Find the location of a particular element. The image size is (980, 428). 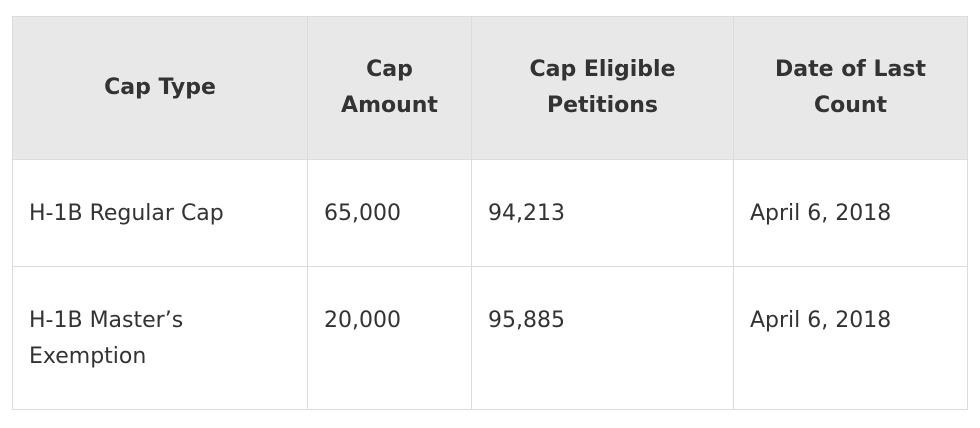

table-cell: 20,000 is located at coordinates (389, 338).